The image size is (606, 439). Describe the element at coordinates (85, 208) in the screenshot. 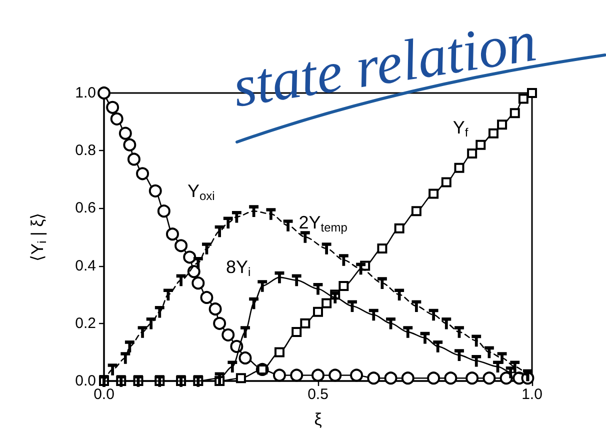

I see `y-tick-label: 0.6` at that location.